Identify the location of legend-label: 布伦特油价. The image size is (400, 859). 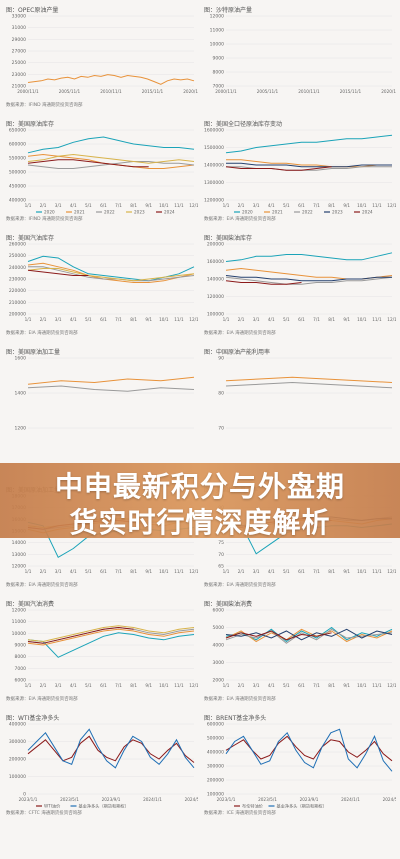
(253, 806).